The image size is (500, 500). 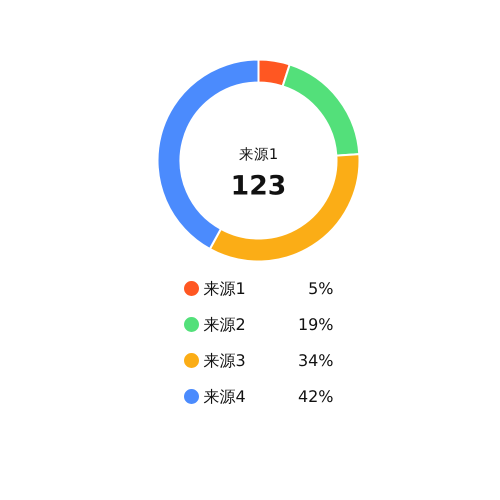 I want to click on legend-label: 来源2, so click(x=225, y=324).